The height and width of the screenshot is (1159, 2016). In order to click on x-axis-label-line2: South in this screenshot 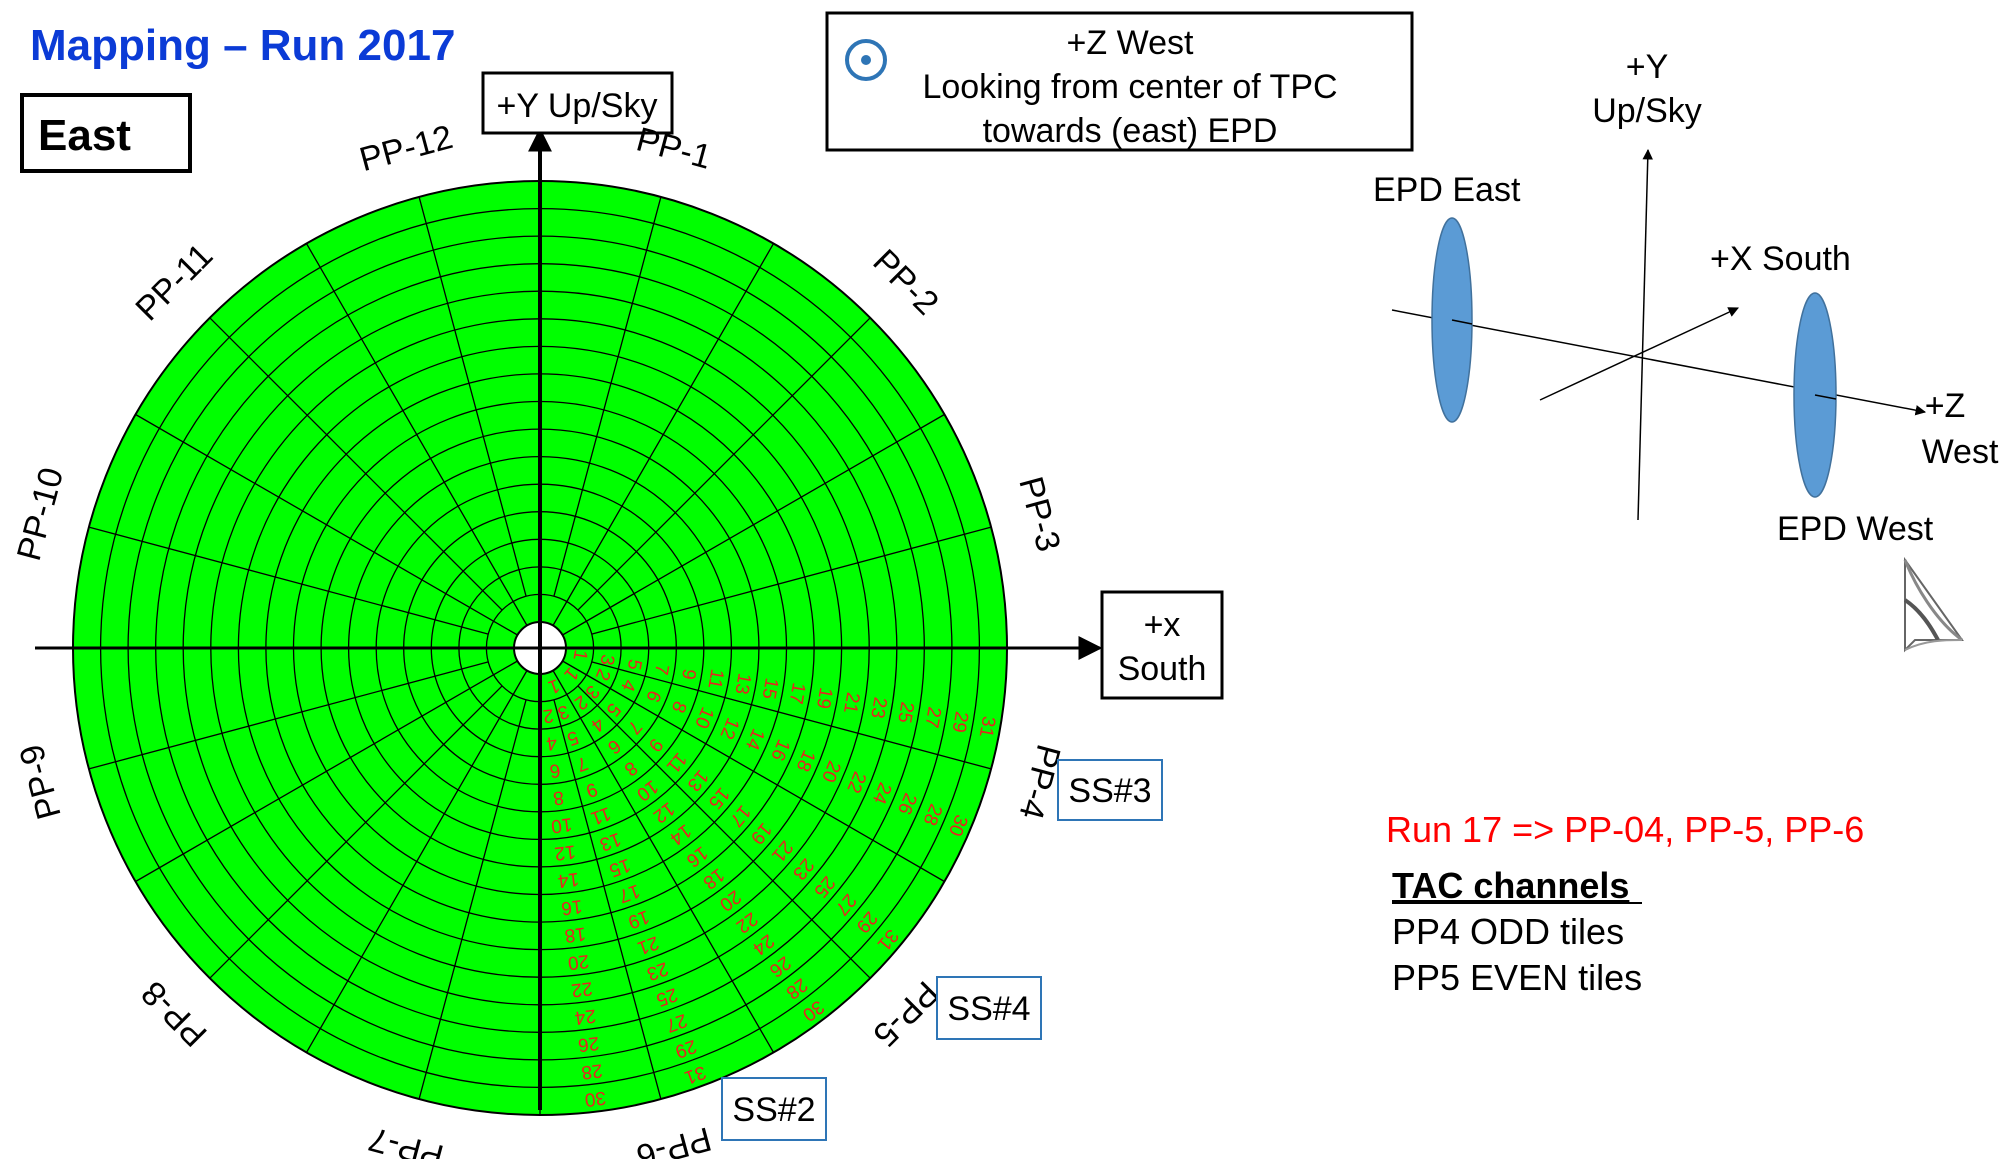, I will do `click(1162, 669)`.